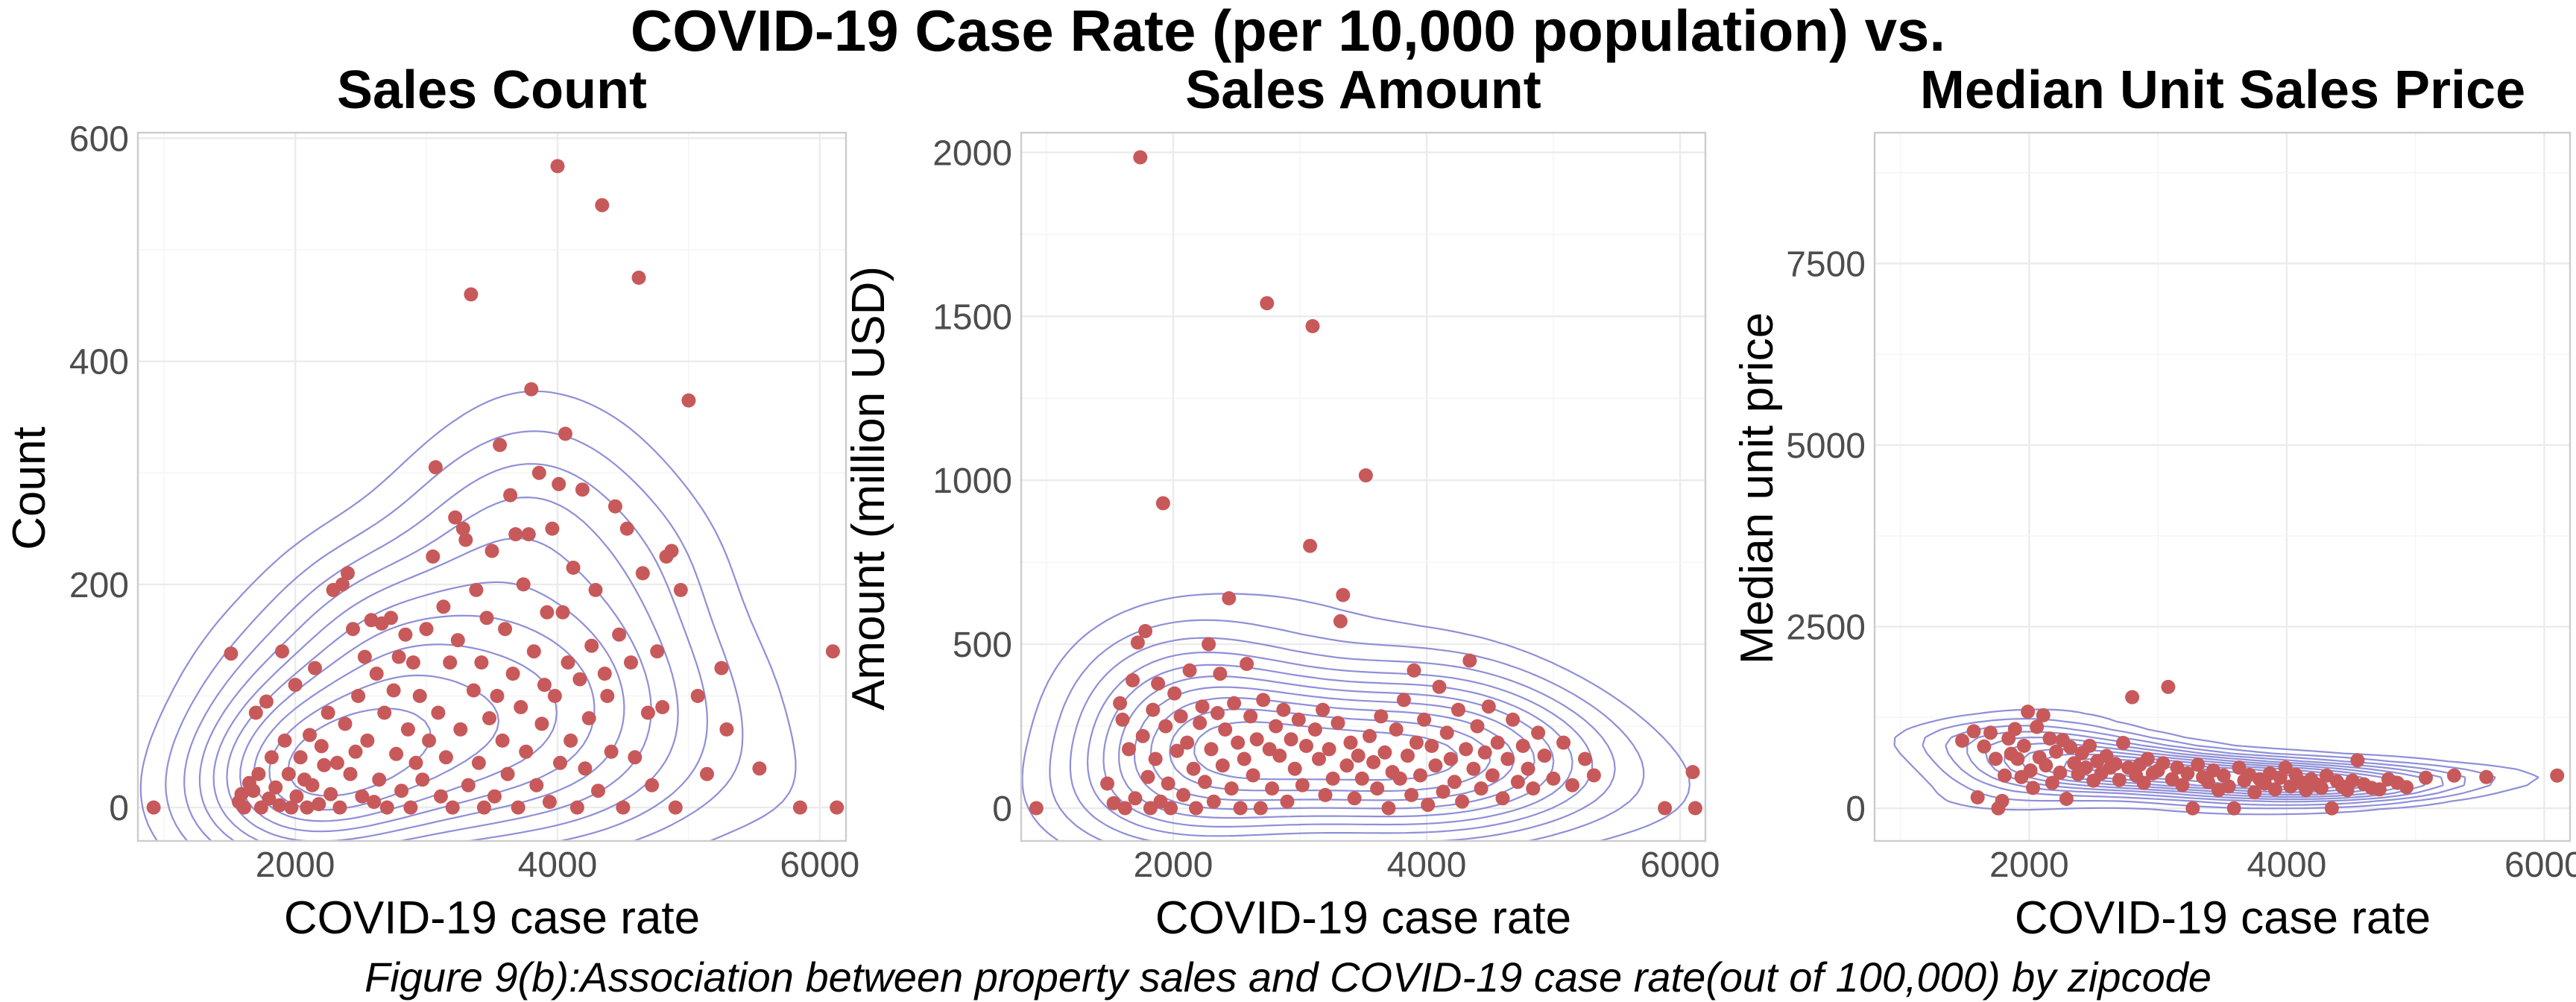 Image resolution: width=2576 pixels, height=1002 pixels. Describe the element at coordinates (492, 90) in the screenshot. I see `panel-title: Sales Count` at that location.